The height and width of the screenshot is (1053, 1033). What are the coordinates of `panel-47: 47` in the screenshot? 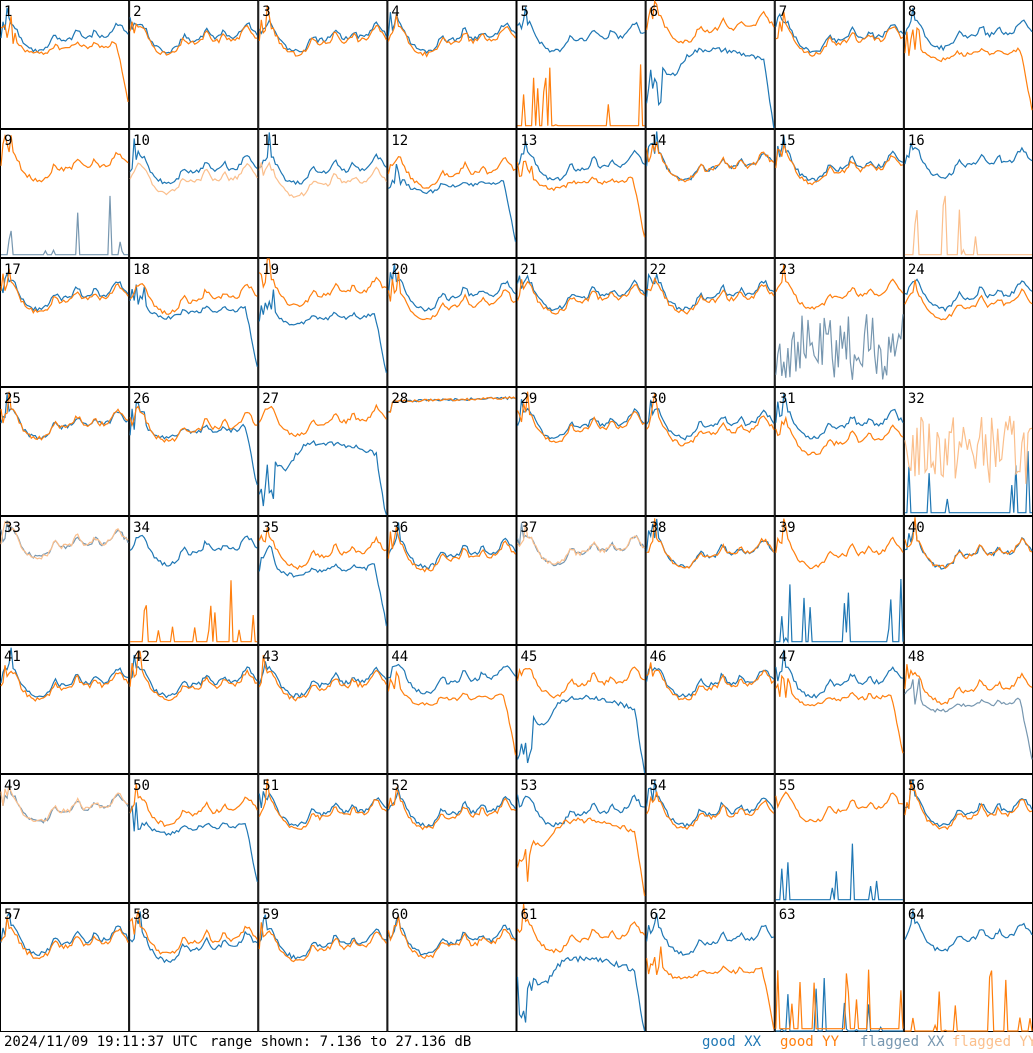 It's located at (839, 709).